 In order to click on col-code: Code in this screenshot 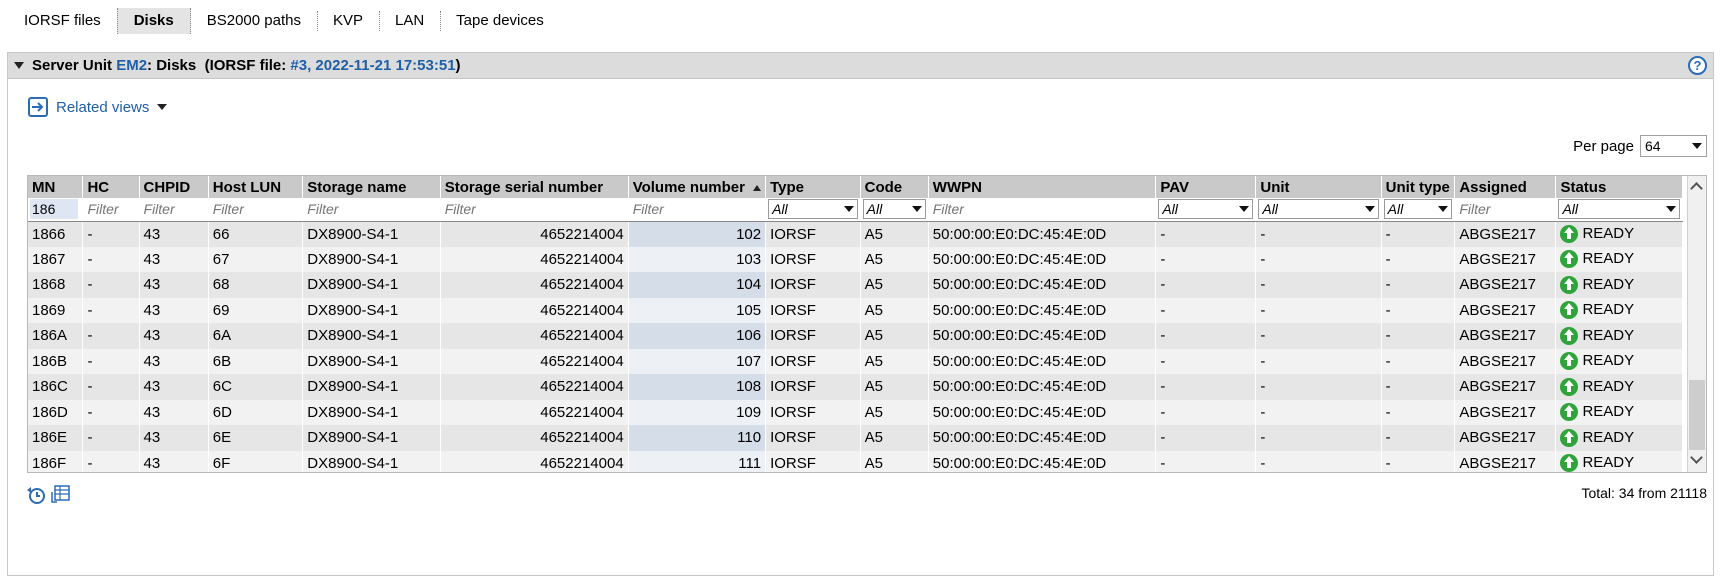, I will do `click(894, 187)`.